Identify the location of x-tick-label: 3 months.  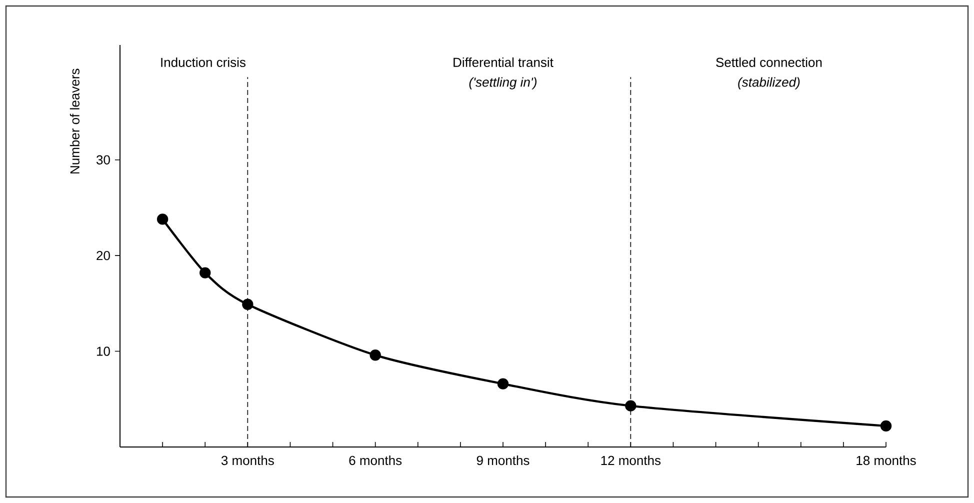
(247, 461).